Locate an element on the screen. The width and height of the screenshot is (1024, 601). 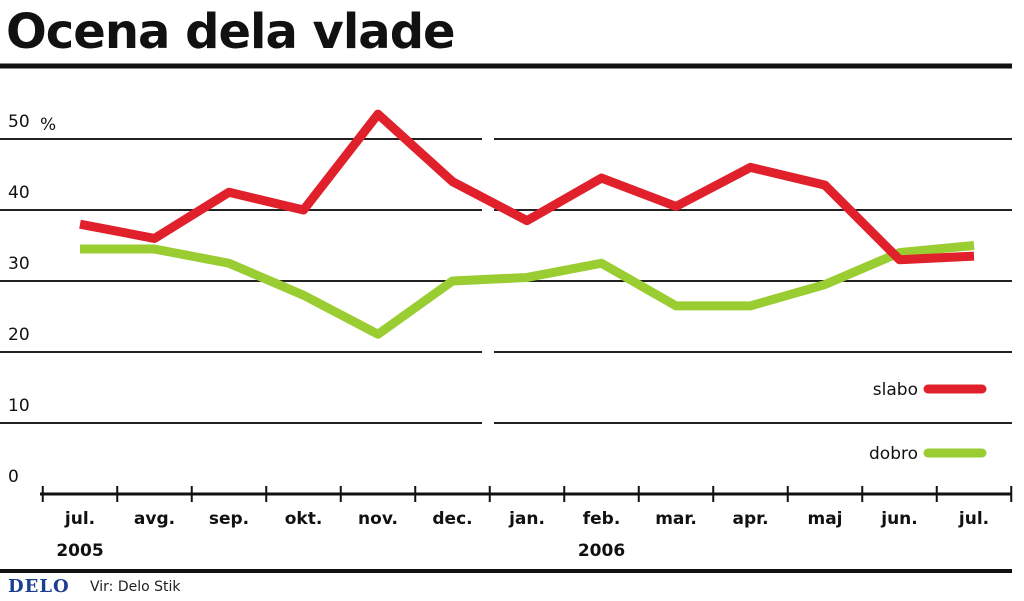
series-line-dobro is located at coordinates (527, 290).